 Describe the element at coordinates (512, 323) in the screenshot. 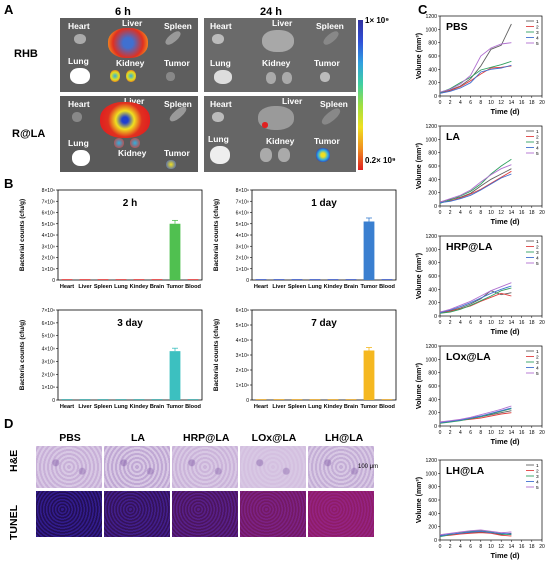

I see `x-tick-label: 14` at that location.